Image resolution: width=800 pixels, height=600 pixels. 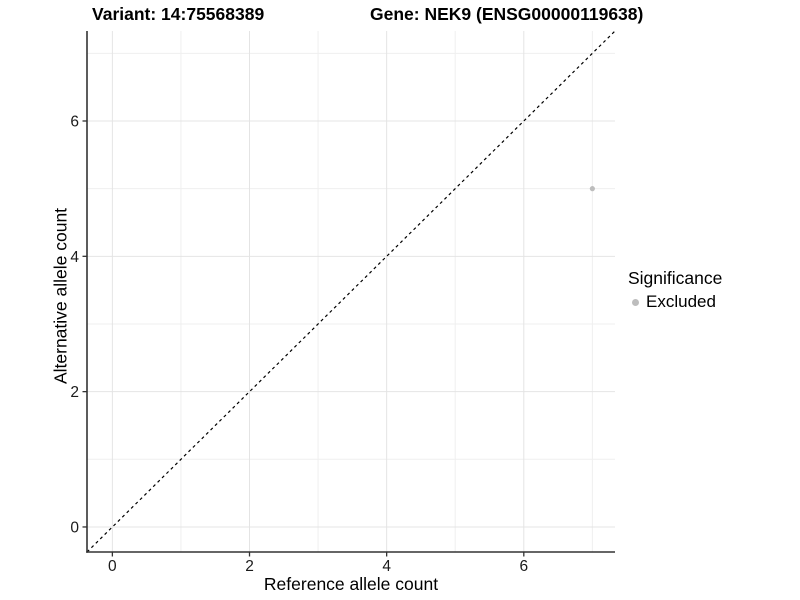 What do you see at coordinates (675, 290) in the screenshot?
I see `legend: Significance Excluded` at bounding box center [675, 290].